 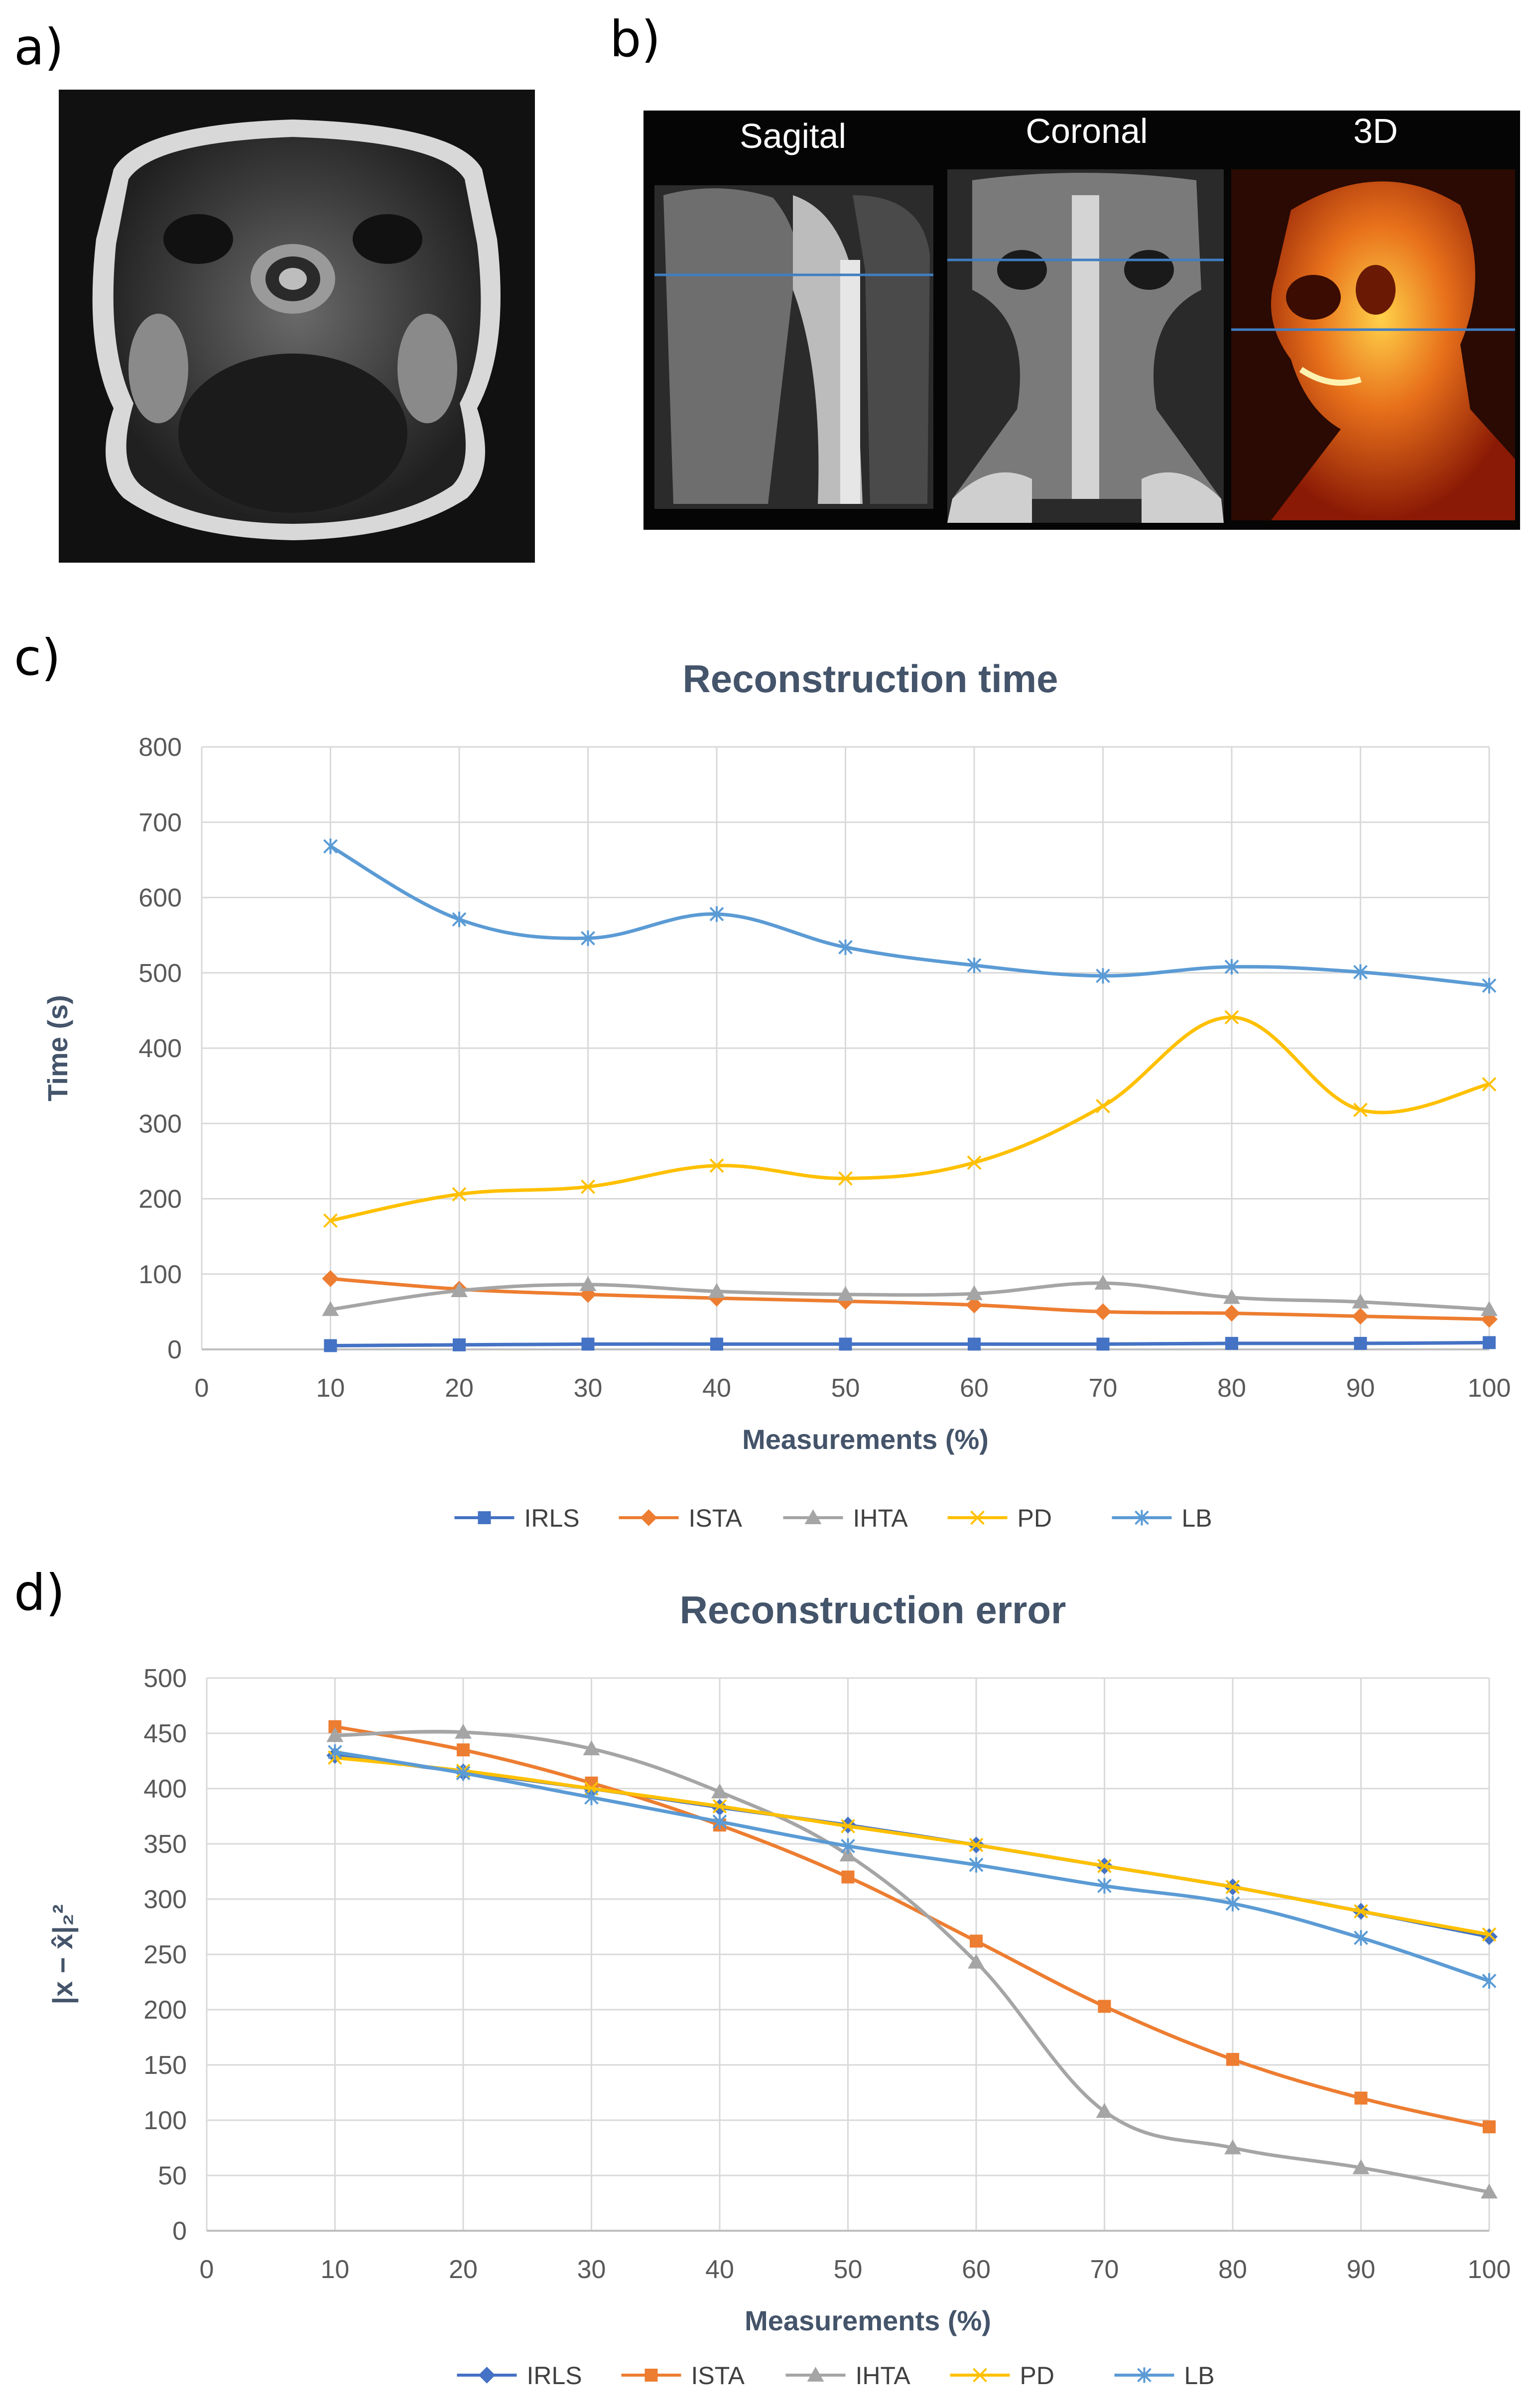 I want to click on time-legend-item-pd: PD, so click(x=999, y=1518).